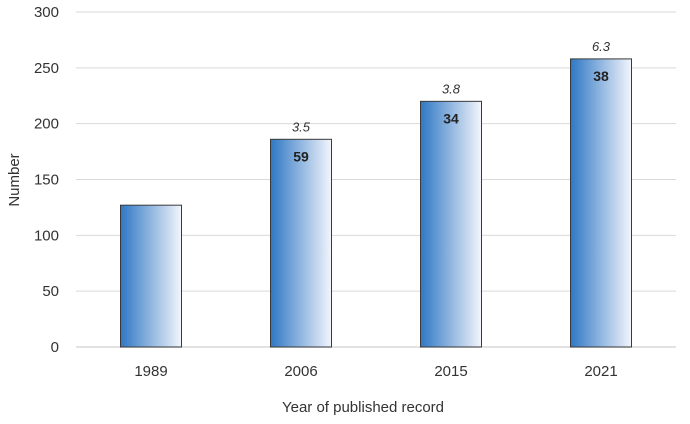 The image size is (690, 424). Describe the element at coordinates (46, 12) in the screenshot. I see `y-tick-label: 300` at that location.